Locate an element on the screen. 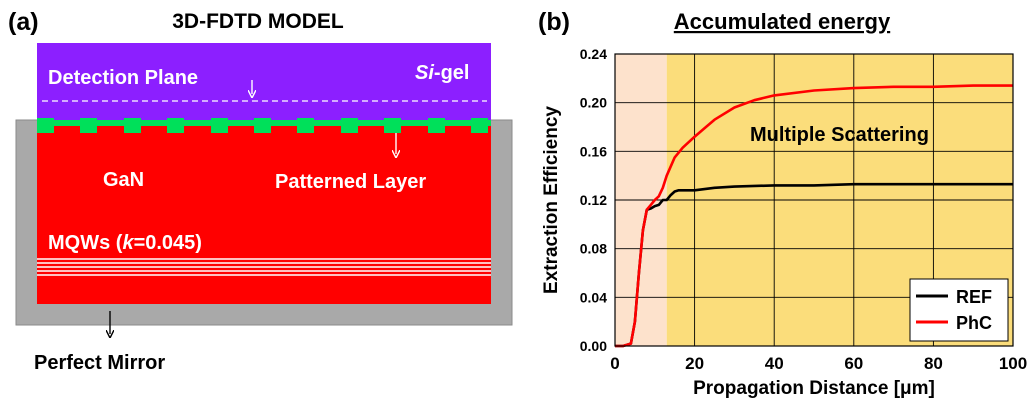 This screenshot has height=403, width=1034. si-gel-label: Si-gel is located at coordinates (442, 73).